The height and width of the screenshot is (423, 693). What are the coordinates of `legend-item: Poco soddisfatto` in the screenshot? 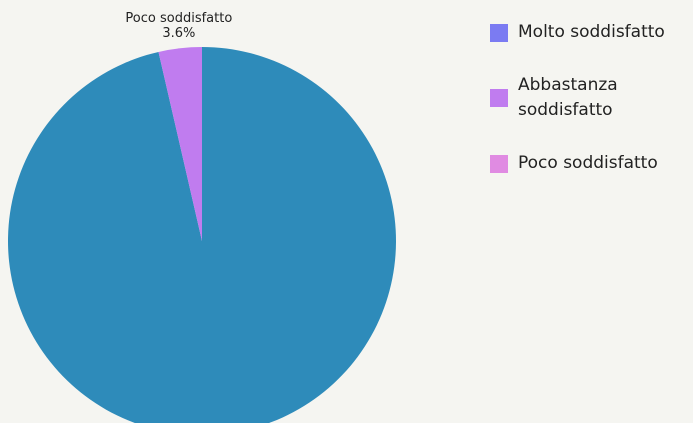 It's located at (591, 163).